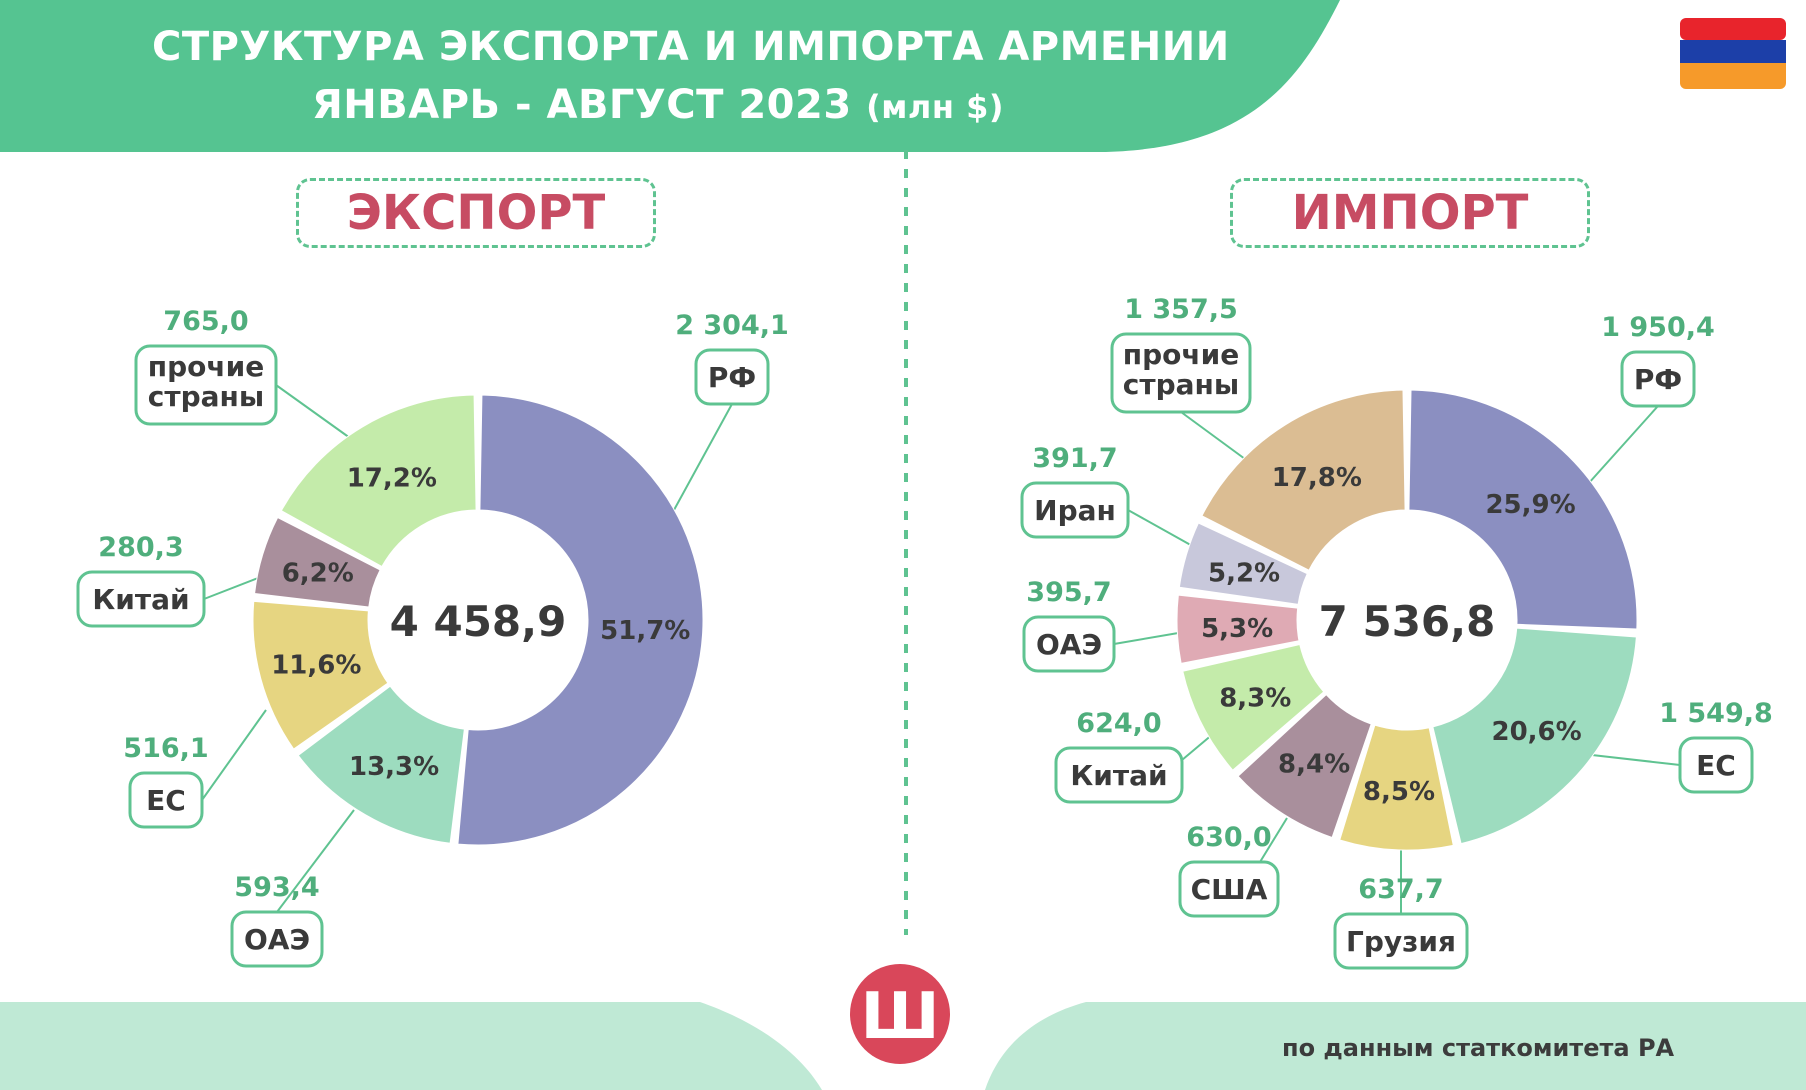 The image size is (1806, 1090). What do you see at coordinates (670, 76) in the screenshot?
I see `header-band` at bounding box center [670, 76].